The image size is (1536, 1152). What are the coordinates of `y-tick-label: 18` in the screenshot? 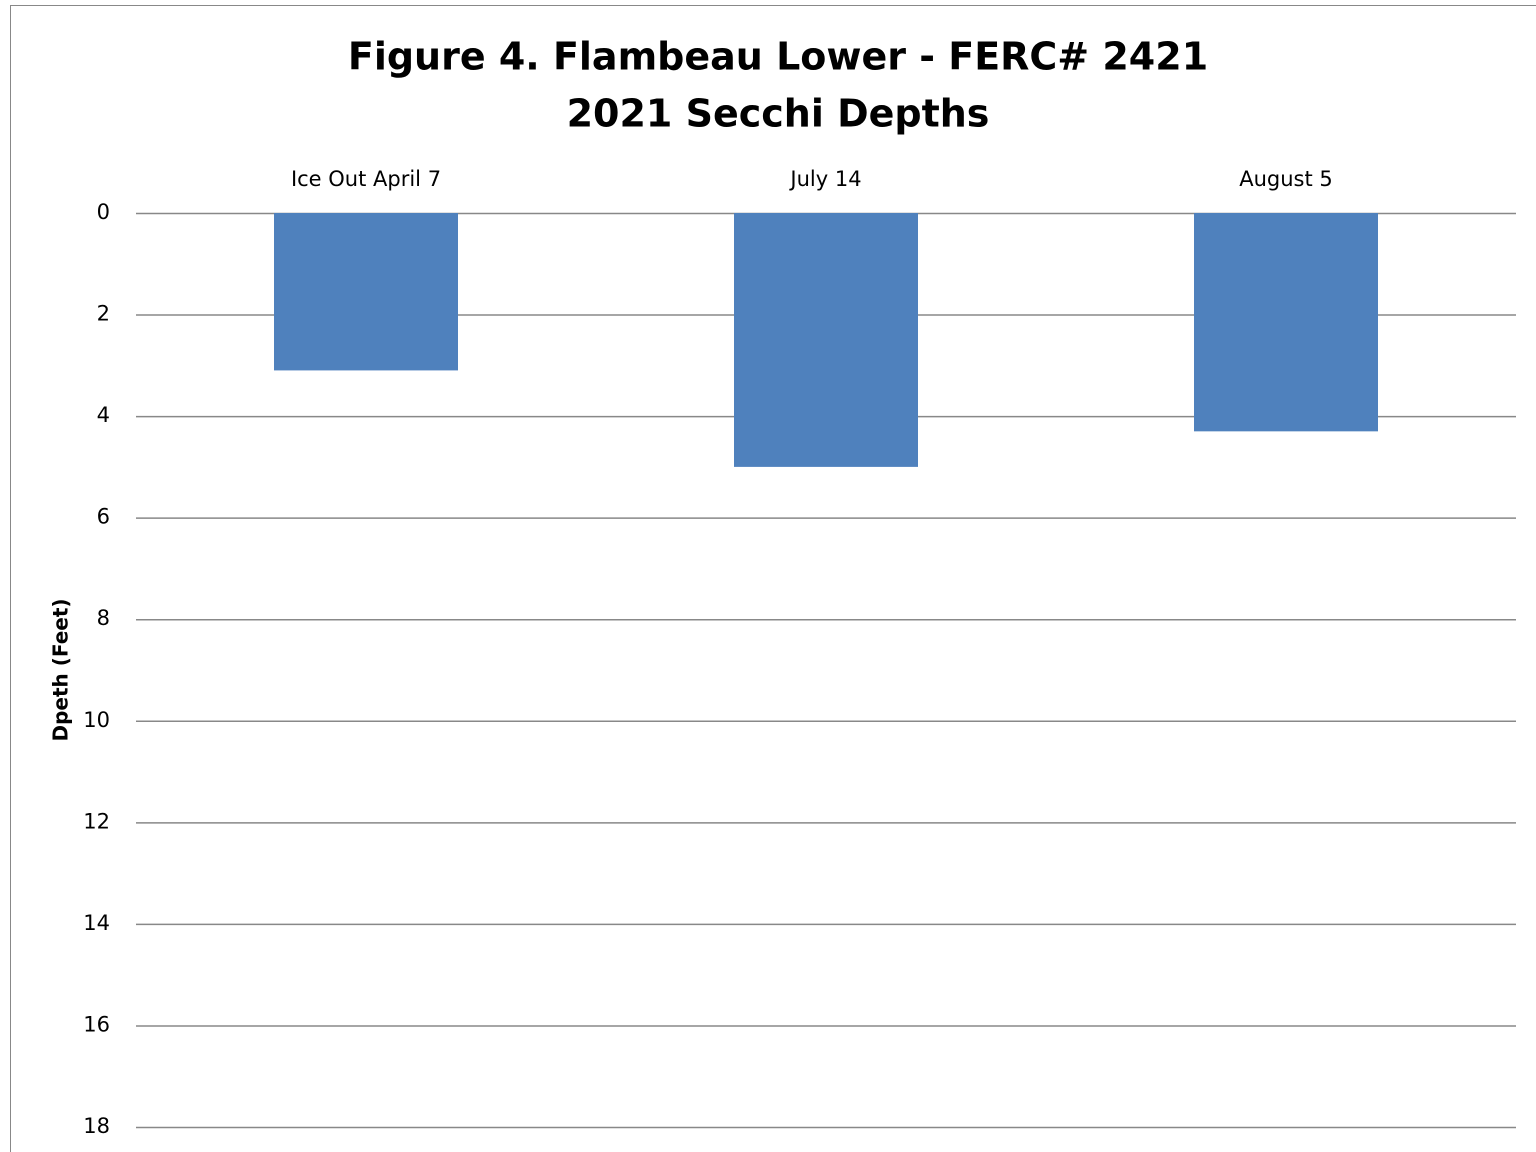 It's located at (96, 1126).